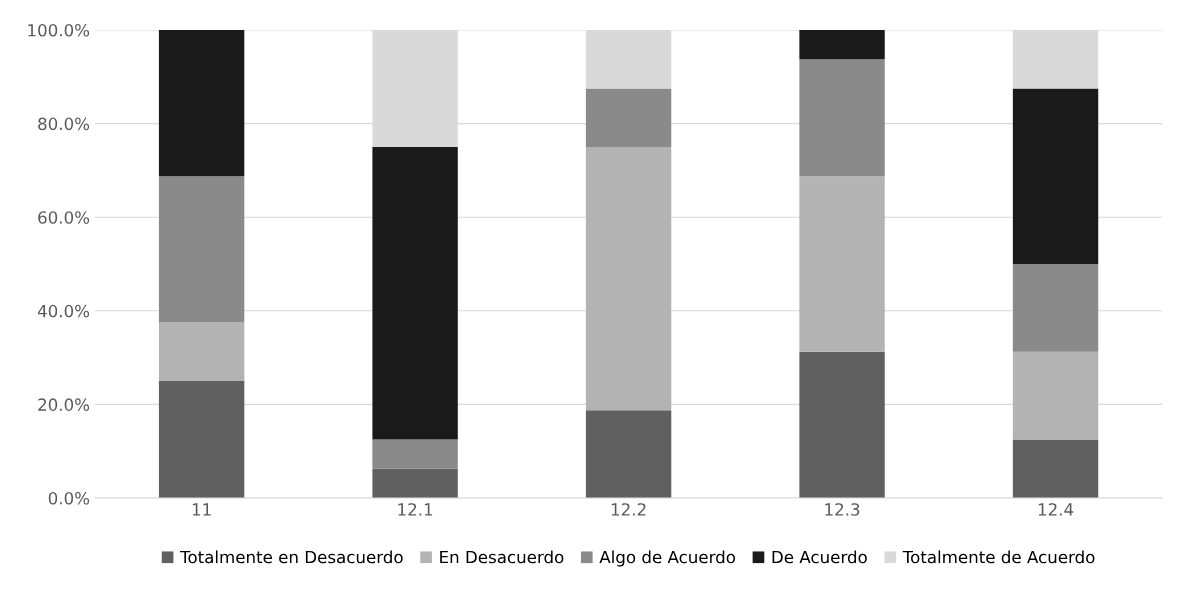  Describe the element at coordinates (842, 509) in the screenshot. I see `x-tick-label: 12.3` at that location.